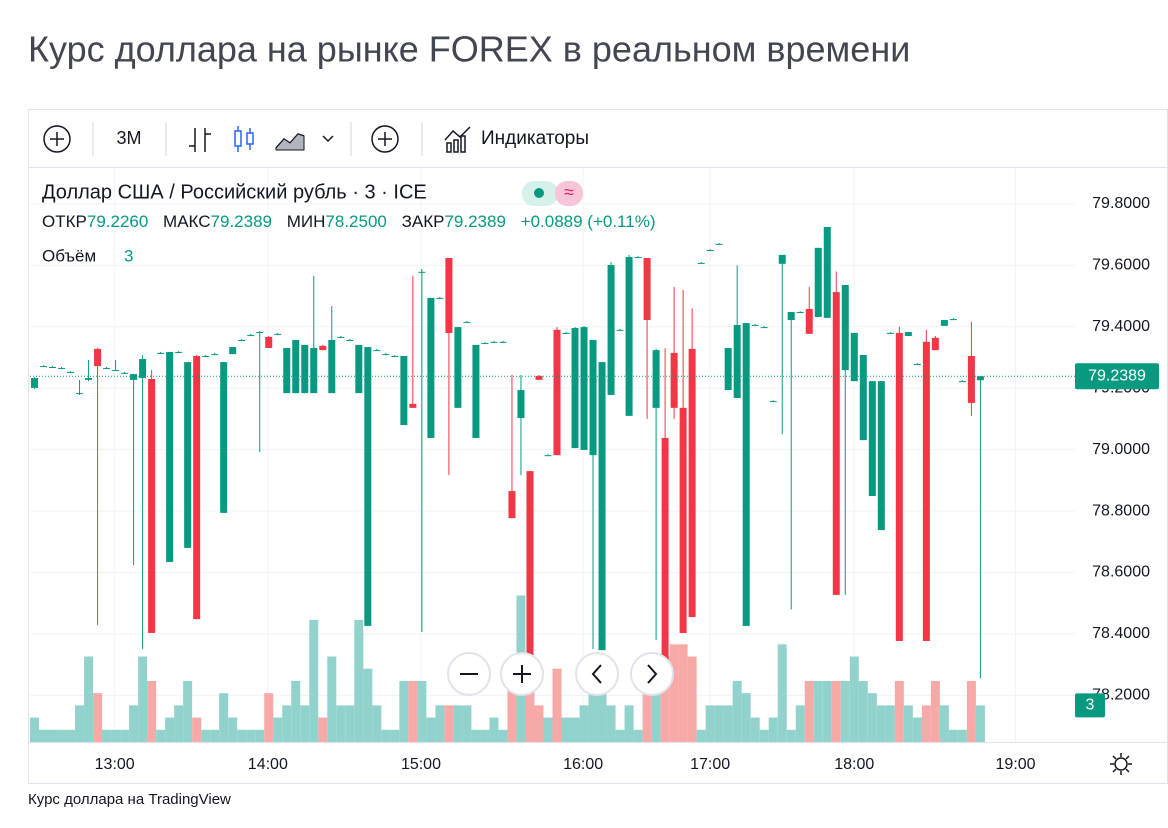 This screenshot has height=828, width=1168. I want to click on bars-button, so click(200, 140).